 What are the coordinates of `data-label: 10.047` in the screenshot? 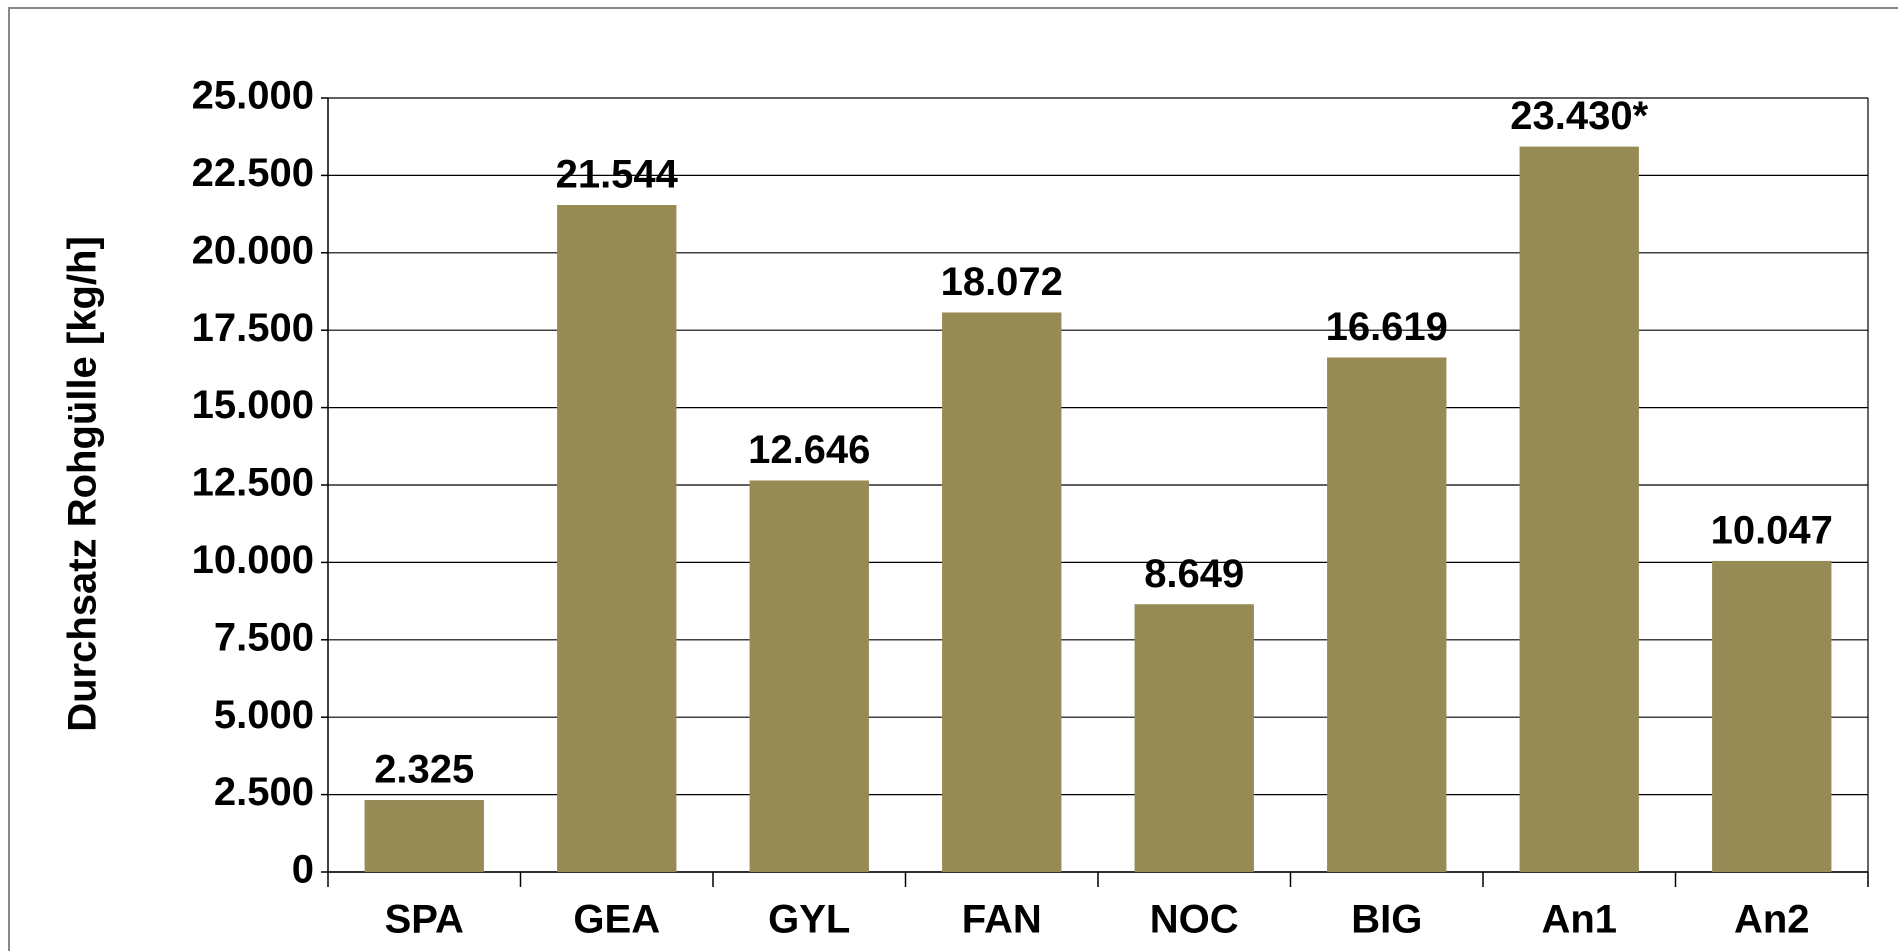 It's located at (1772, 531).